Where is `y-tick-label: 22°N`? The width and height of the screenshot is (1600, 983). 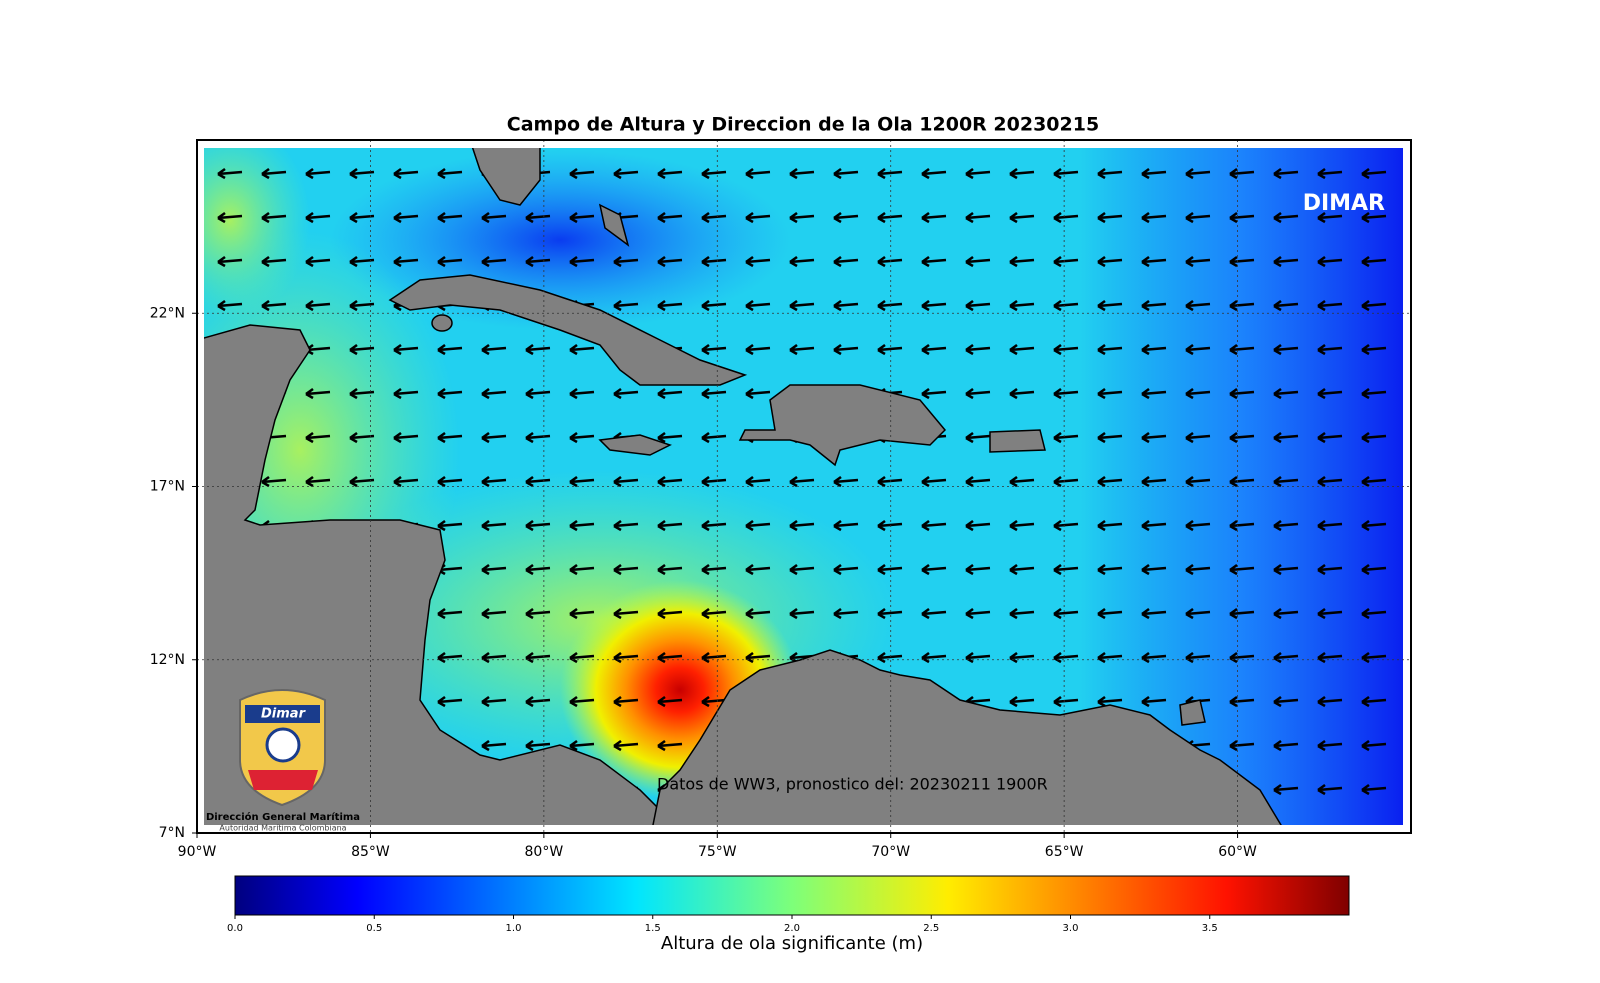 y-tick-label: 22°N is located at coordinates (167, 313).